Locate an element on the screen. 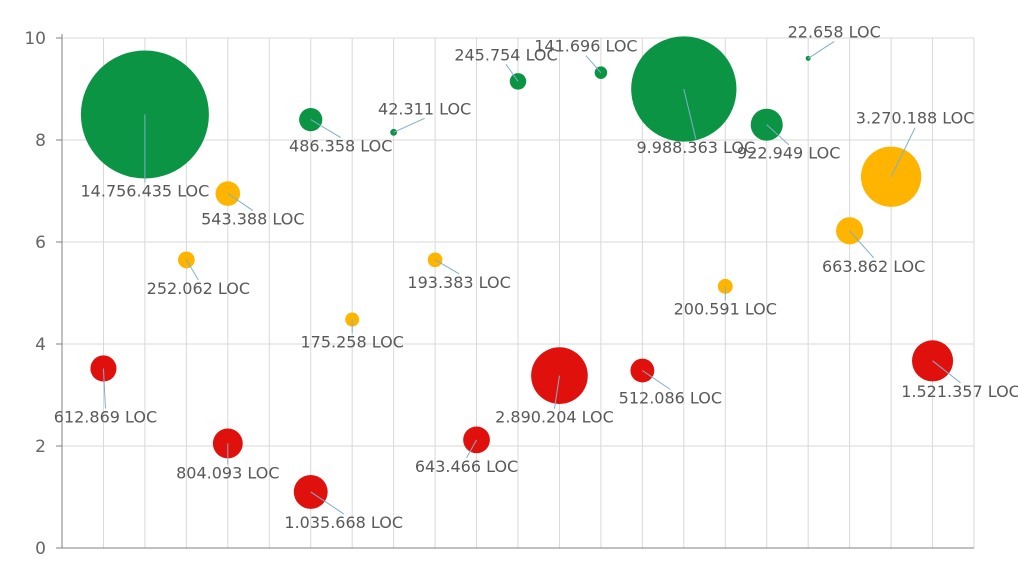  y-tick-label: 8 is located at coordinates (40, 141).